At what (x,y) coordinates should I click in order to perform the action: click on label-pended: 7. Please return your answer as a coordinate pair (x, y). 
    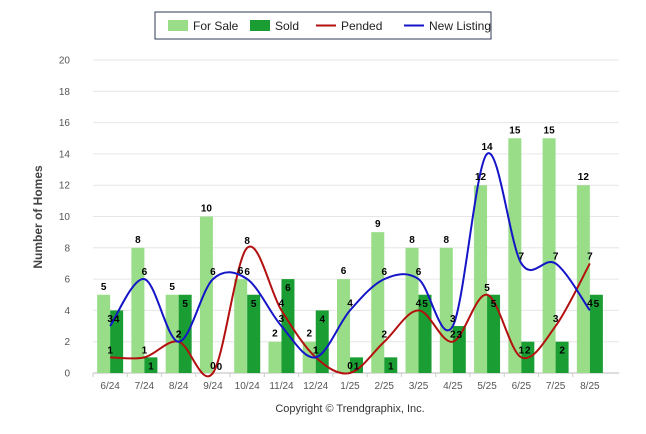
    Looking at the image, I should click on (590, 256).